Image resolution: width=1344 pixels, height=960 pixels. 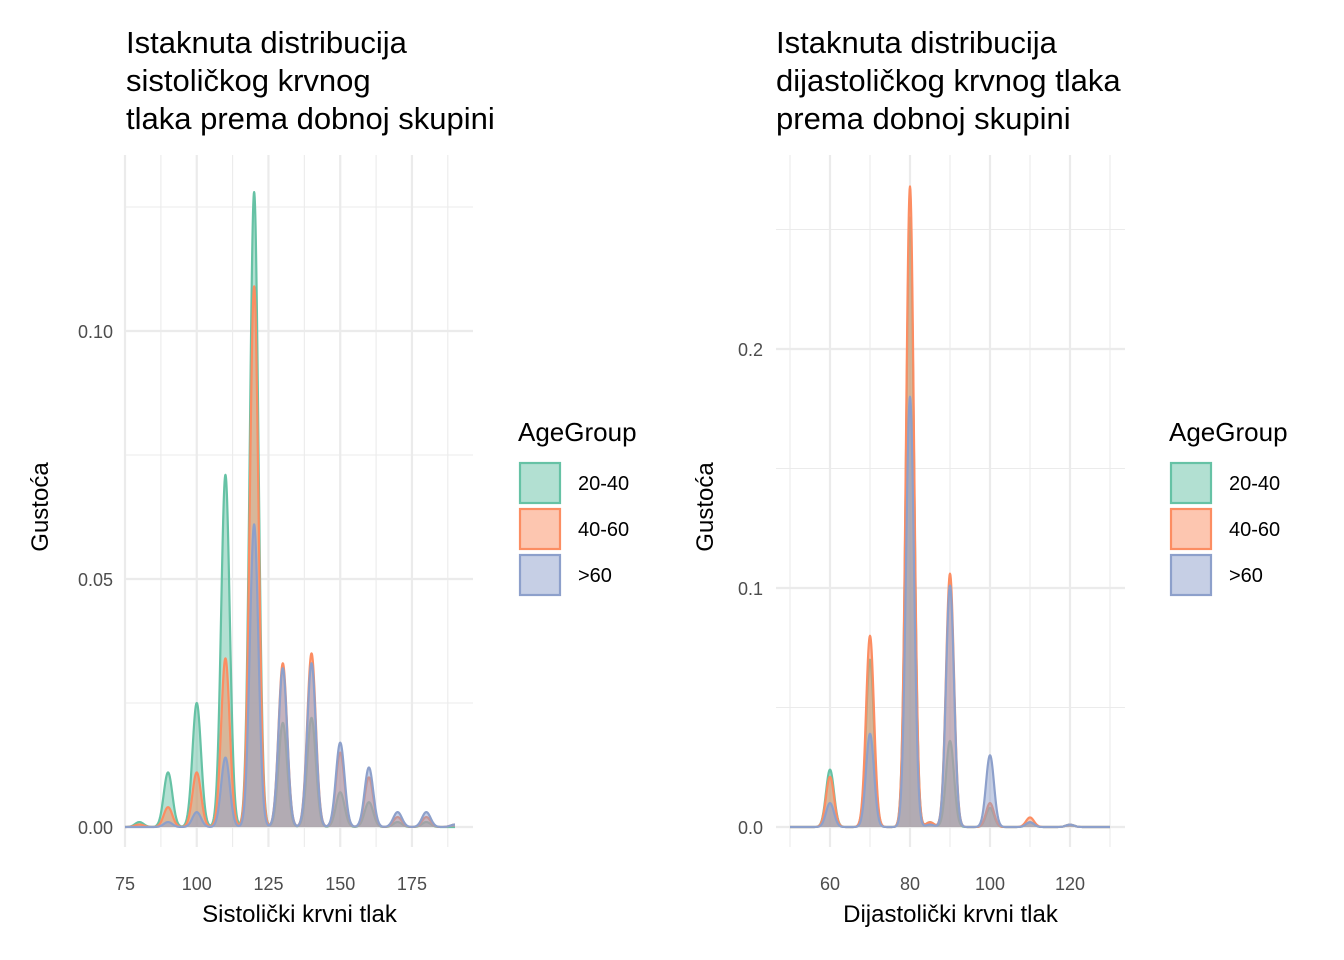 What do you see at coordinates (750, 350) in the screenshot?
I see `y-tick-label: 0.2` at bounding box center [750, 350].